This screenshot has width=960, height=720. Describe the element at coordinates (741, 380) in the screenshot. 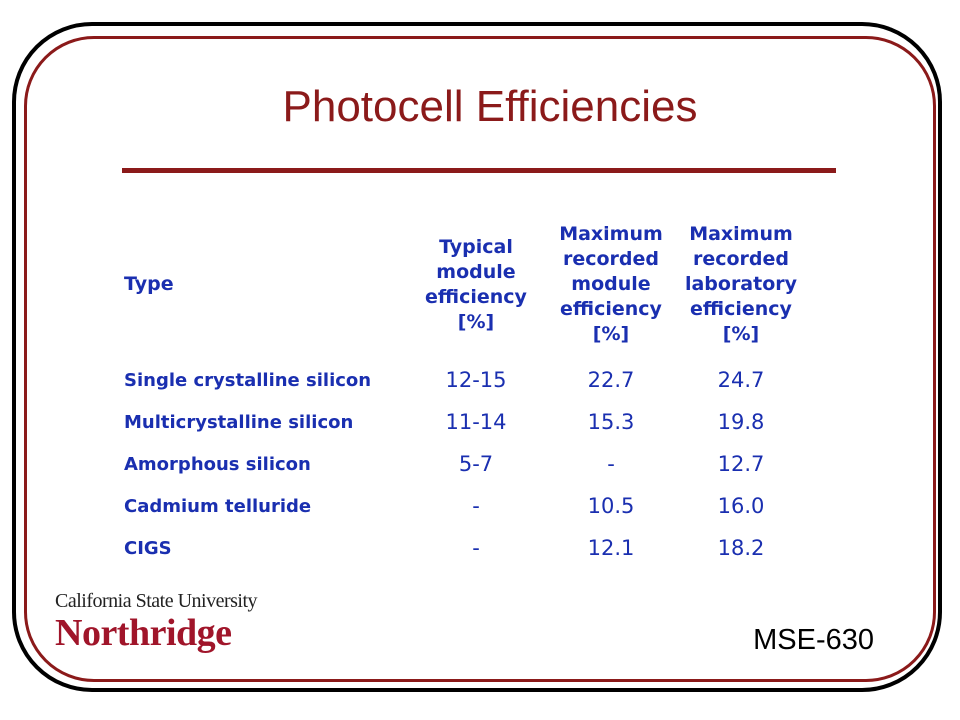

I see `cell-max-lab: 24.7` at that location.